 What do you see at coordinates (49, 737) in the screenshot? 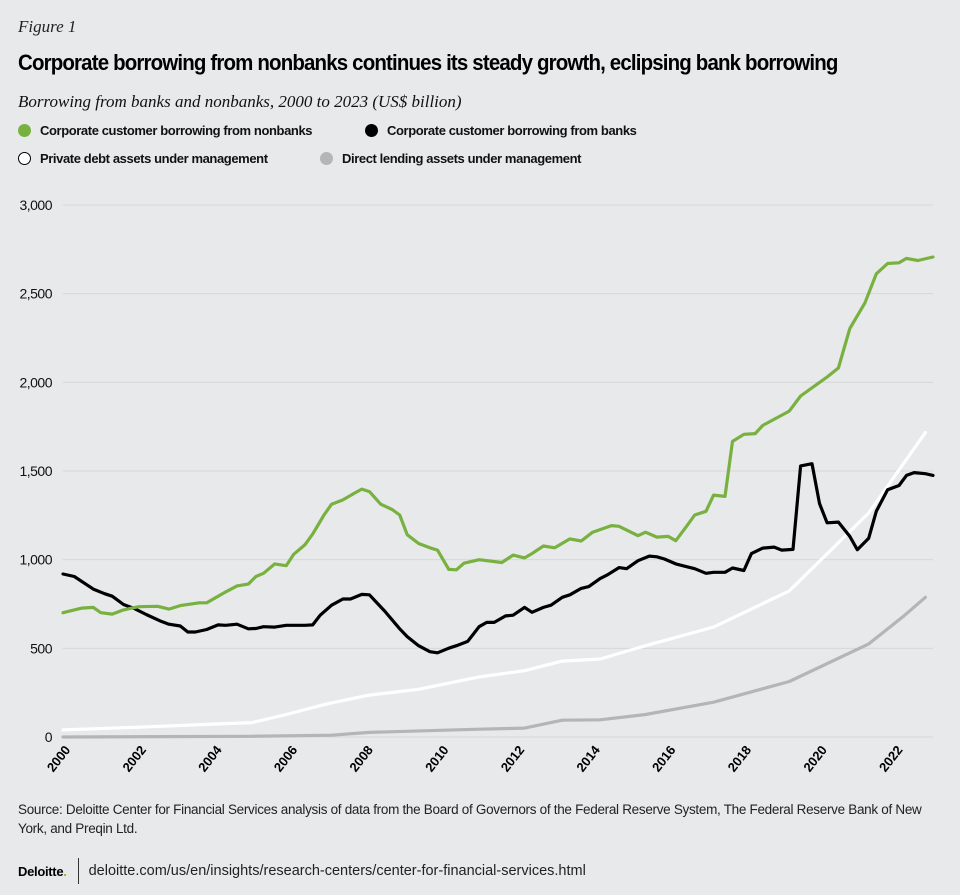
I see `y-tick-label: 0` at bounding box center [49, 737].